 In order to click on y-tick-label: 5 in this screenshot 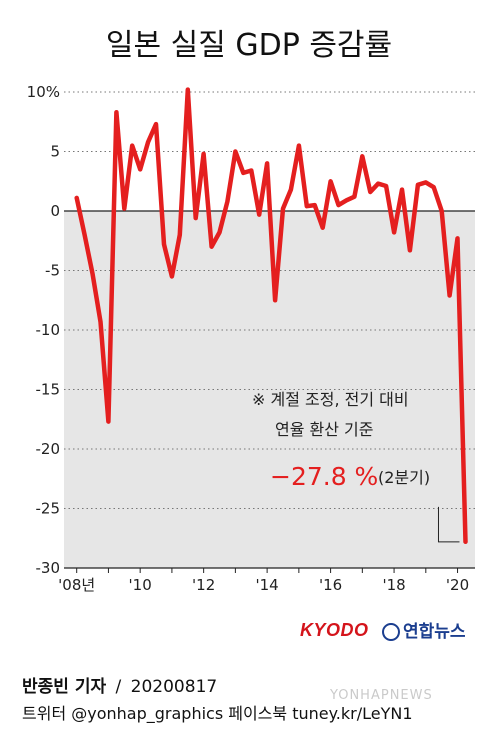, I will do `click(55, 152)`.